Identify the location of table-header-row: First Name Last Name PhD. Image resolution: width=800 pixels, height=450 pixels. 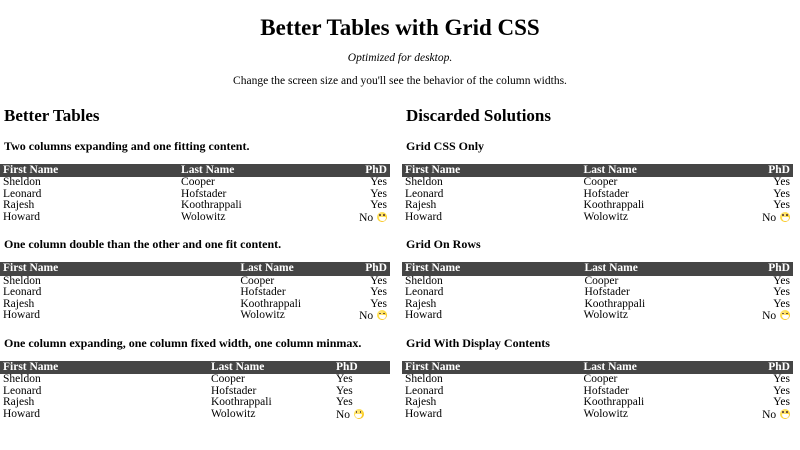
(597, 269).